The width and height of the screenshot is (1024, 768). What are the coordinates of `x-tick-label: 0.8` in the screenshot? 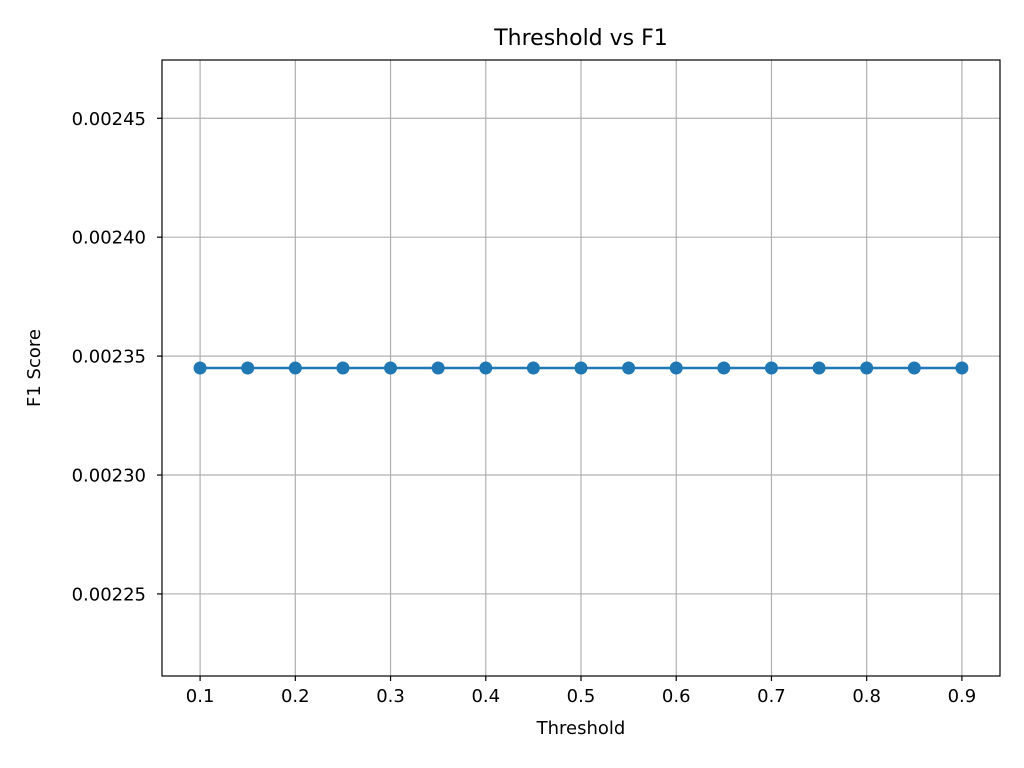 It's located at (866, 696).